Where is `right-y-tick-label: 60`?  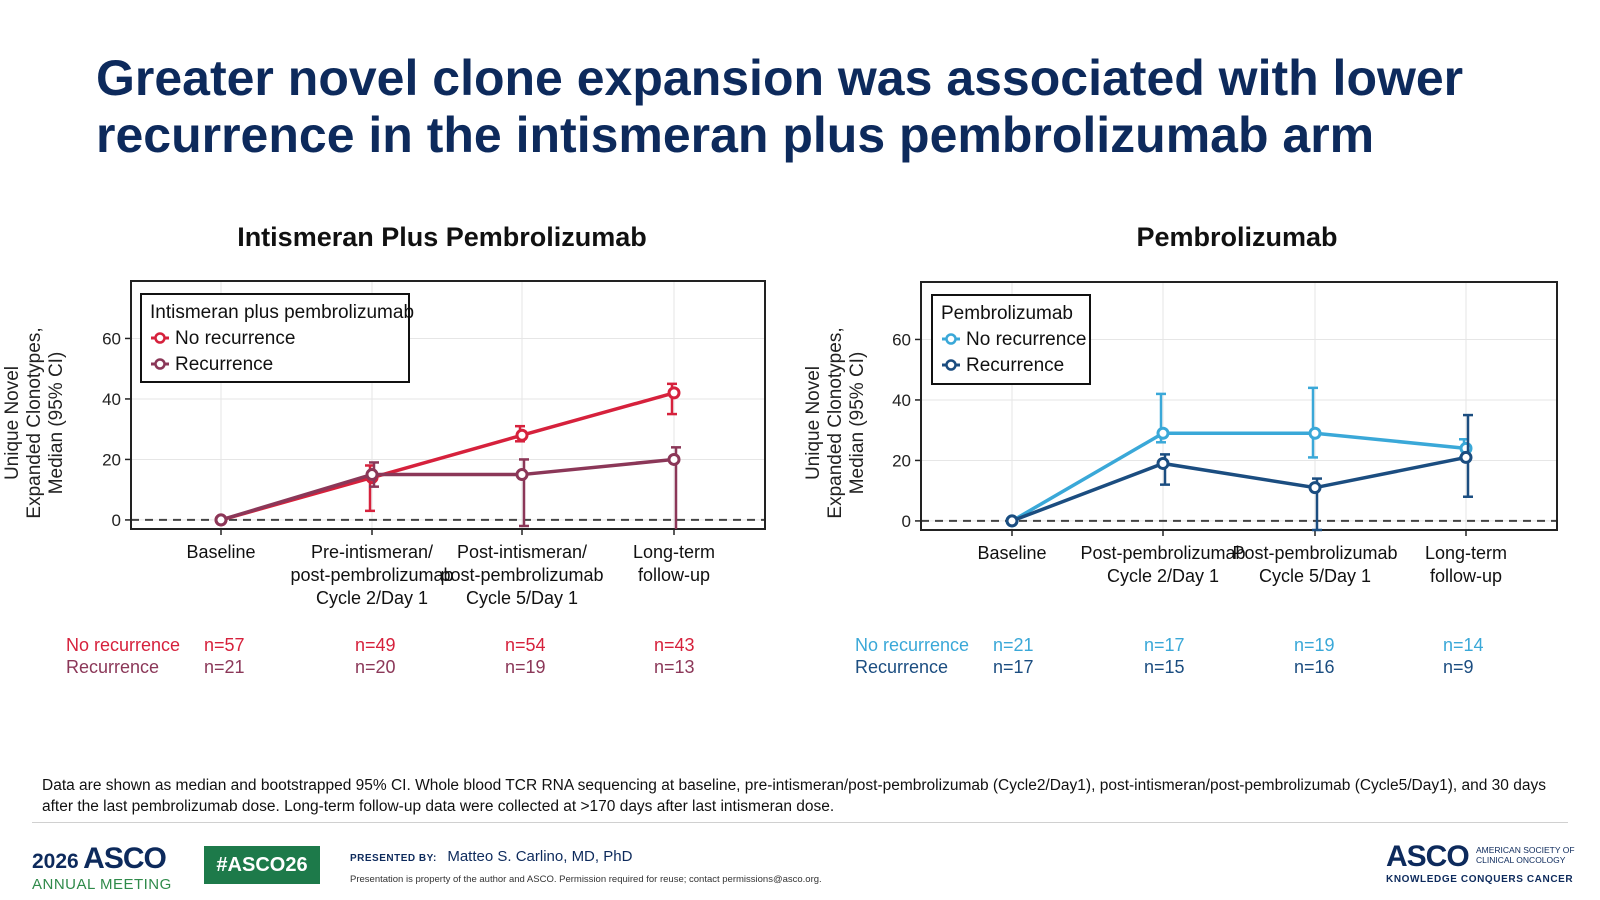
right-y-tick-label: 60 is located at coordinates (901, 339).